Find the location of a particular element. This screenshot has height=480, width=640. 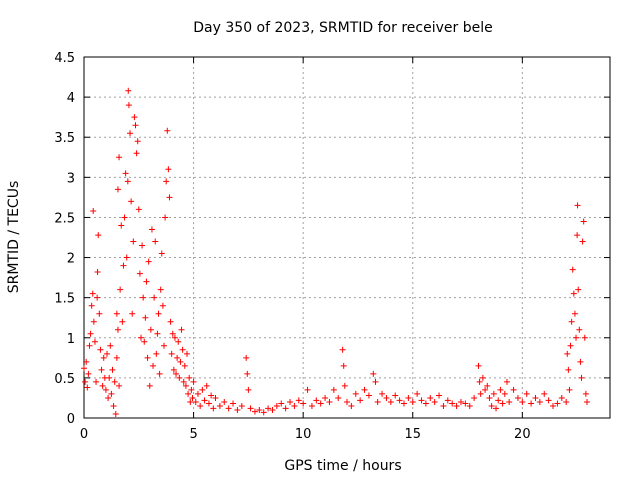

y-tick-label: 3 is located at coordinates (71, 178).